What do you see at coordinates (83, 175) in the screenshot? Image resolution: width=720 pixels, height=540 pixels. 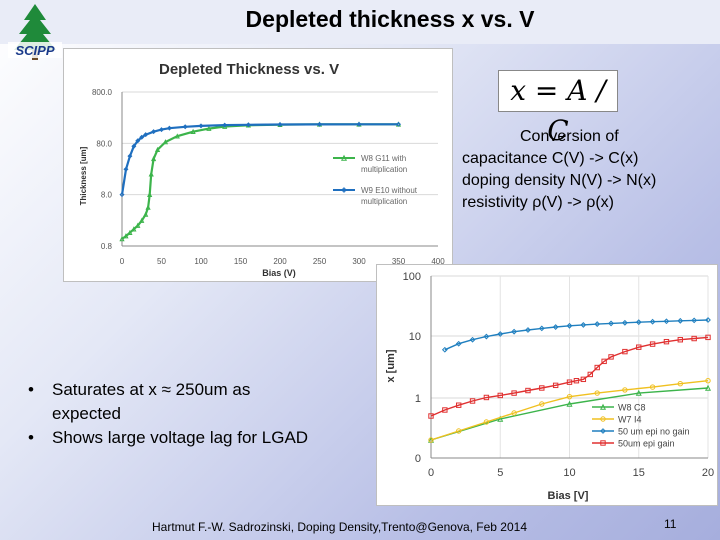 I see `chart1-ylabel: Thickness [um]` at bounding box center [83, 175].